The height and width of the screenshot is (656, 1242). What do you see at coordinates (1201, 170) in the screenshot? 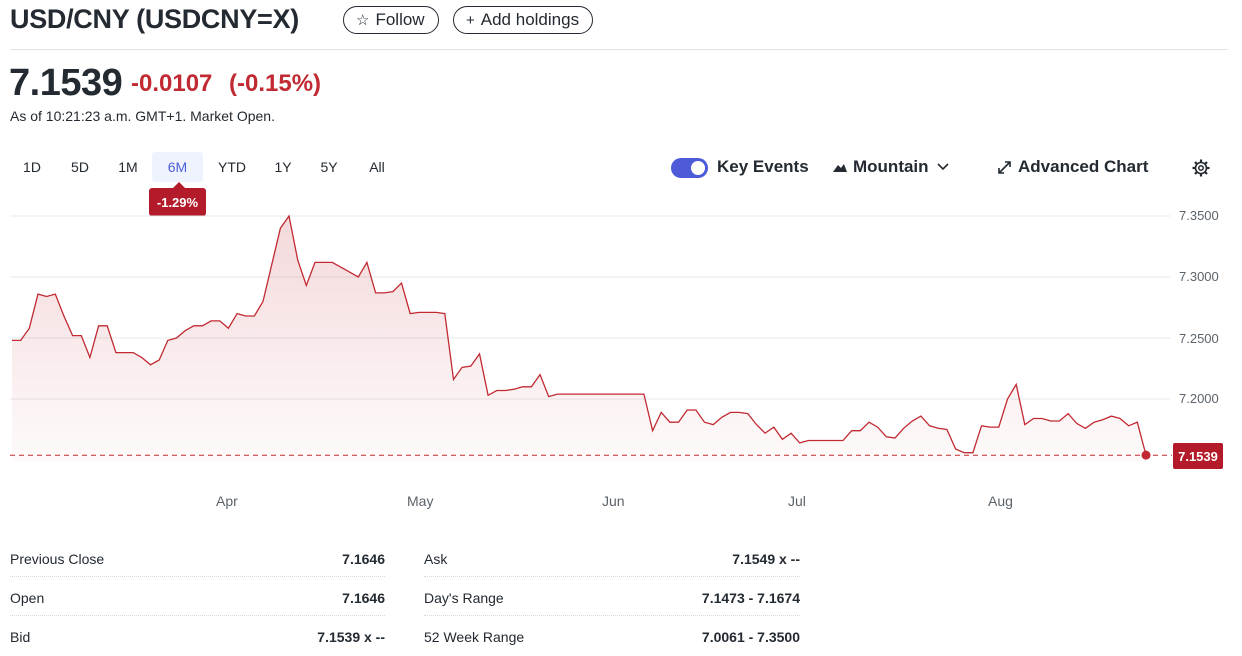
I see `gear-icon` at bounding box center [1201, 170].